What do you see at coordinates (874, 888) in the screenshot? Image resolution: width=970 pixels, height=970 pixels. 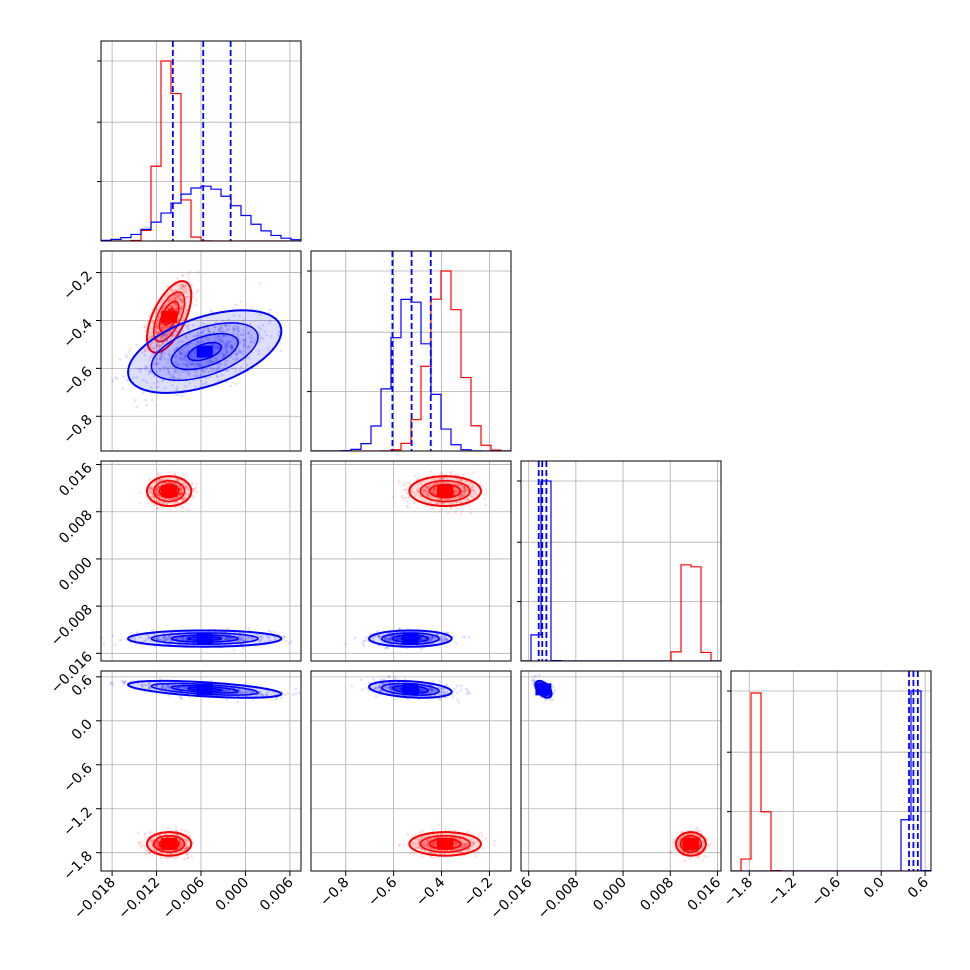 I see `x-tick-label: 0.0` at bounding box center [874, 888].